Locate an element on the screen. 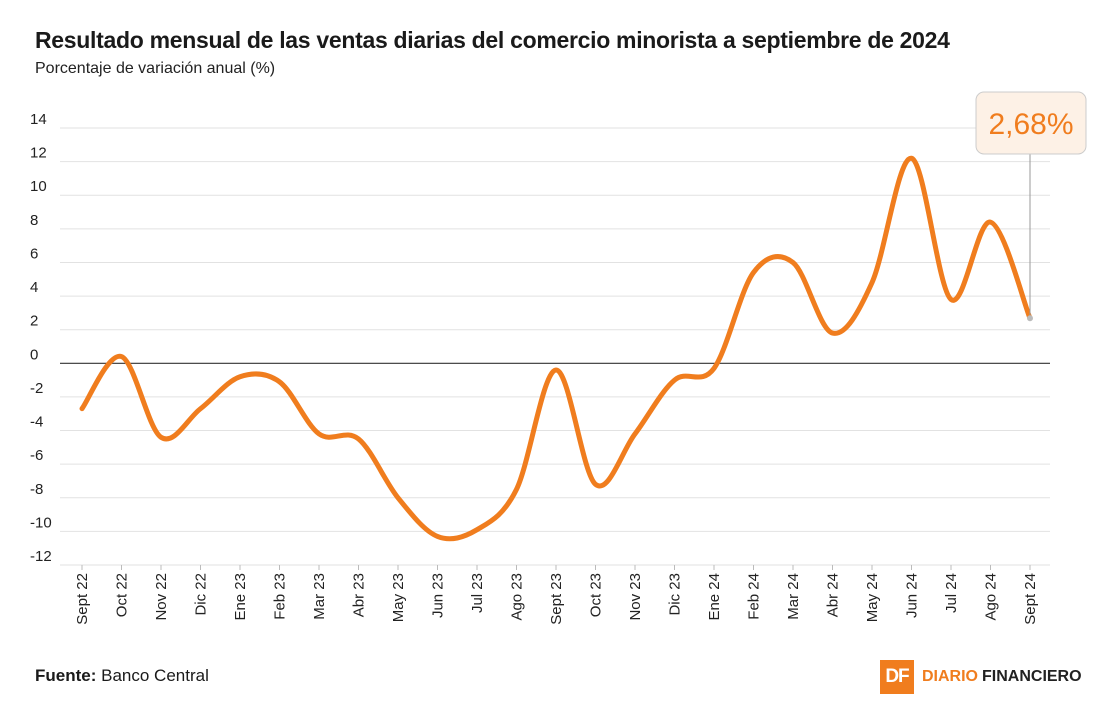 The width and height of the screenshot is (1095, 720). x-tick-label: Jun 23 is located at coordinates (438, 595).